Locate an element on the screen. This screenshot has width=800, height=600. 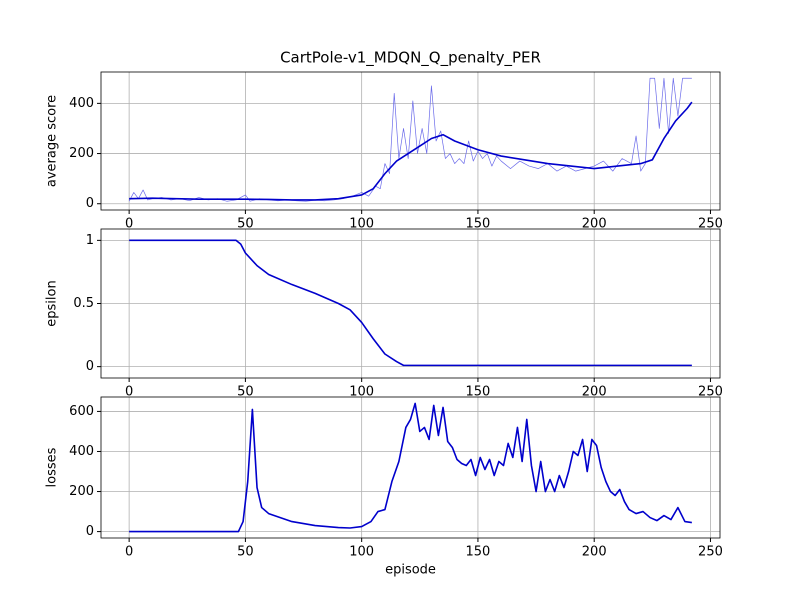
y-tick-label: 600 is located at coordinates (81, 411).